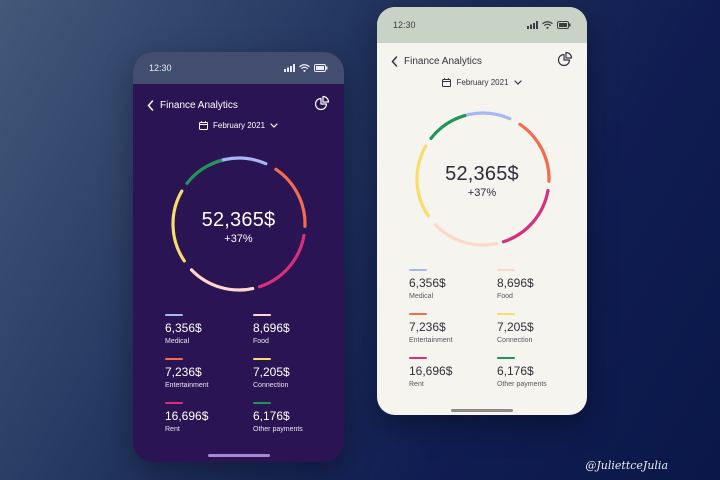 Image resolution: width=720 pixels, height=480 pixels. I want to click on wifi-icon, so click(304, 68).